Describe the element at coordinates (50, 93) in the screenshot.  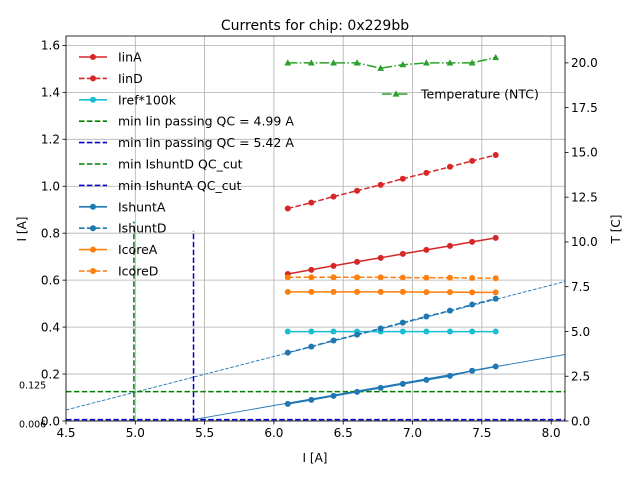
I see `y-tick-label: 1.4` at that location.